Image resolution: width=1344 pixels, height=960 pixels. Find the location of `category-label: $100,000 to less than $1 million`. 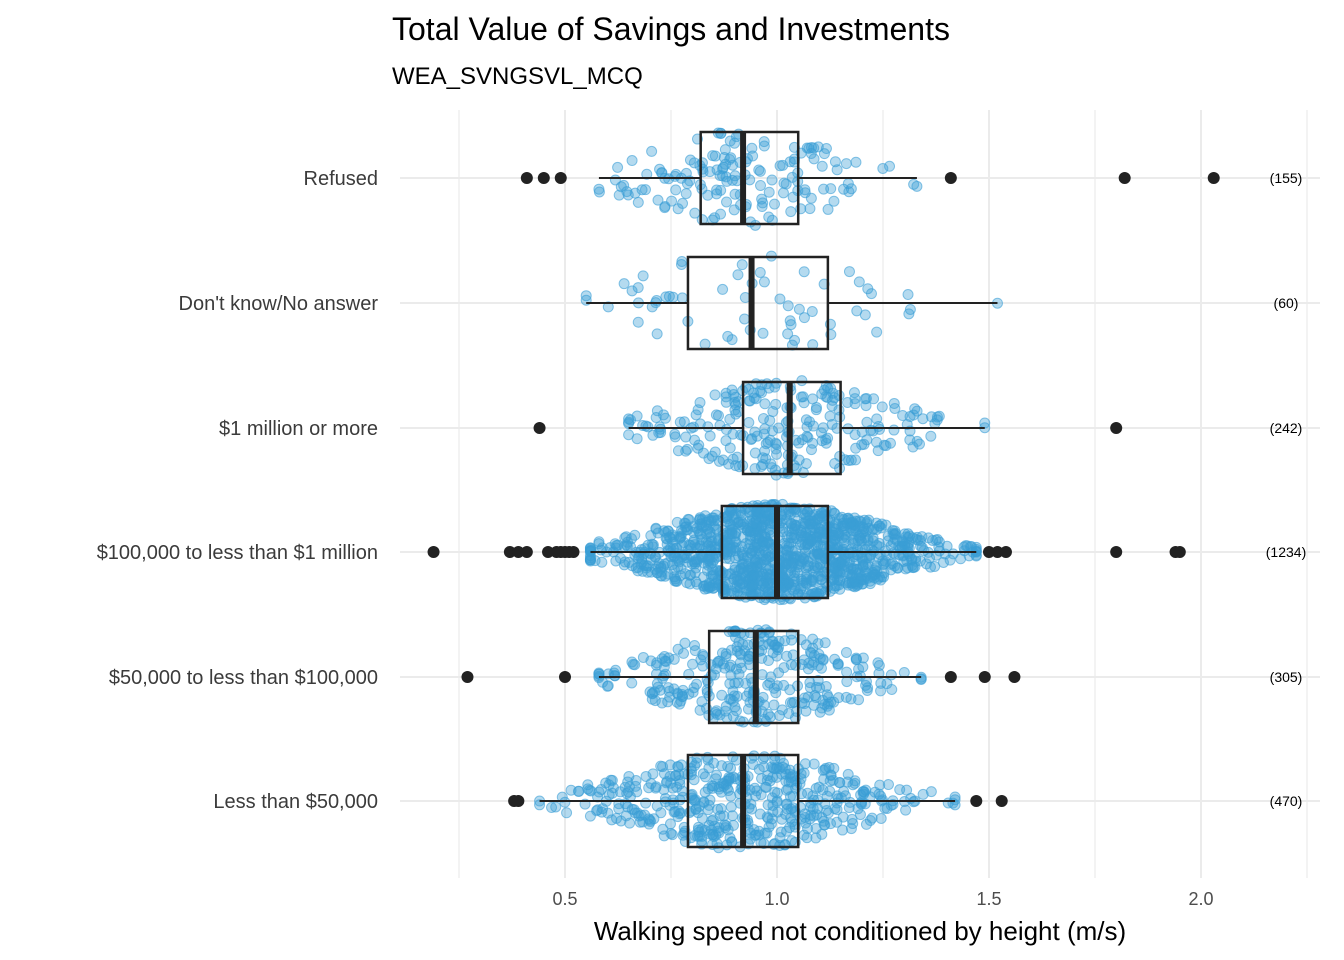

category-label: $100,000 to less than $1 million is located at coordinates (237, 553).